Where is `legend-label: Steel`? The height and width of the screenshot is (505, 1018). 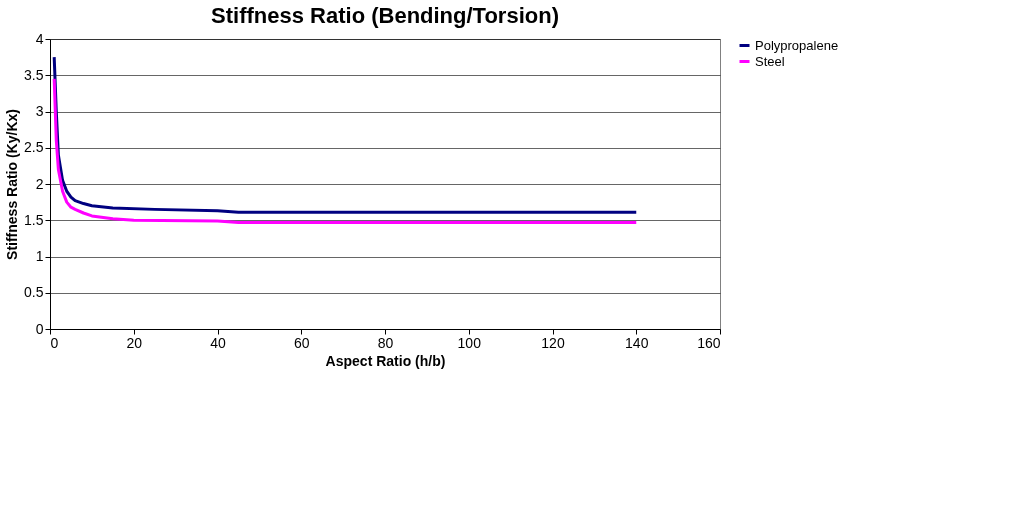 legend-label: Steel is located at coordinates (770, 61).